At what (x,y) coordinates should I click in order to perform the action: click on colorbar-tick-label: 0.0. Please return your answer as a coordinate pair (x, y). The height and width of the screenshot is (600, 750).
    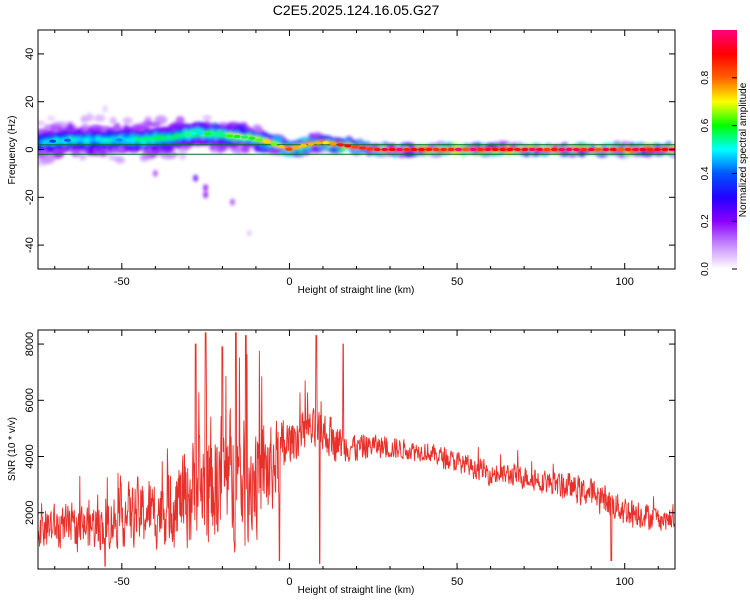
    Looking at the image, I should click on (705, 269).